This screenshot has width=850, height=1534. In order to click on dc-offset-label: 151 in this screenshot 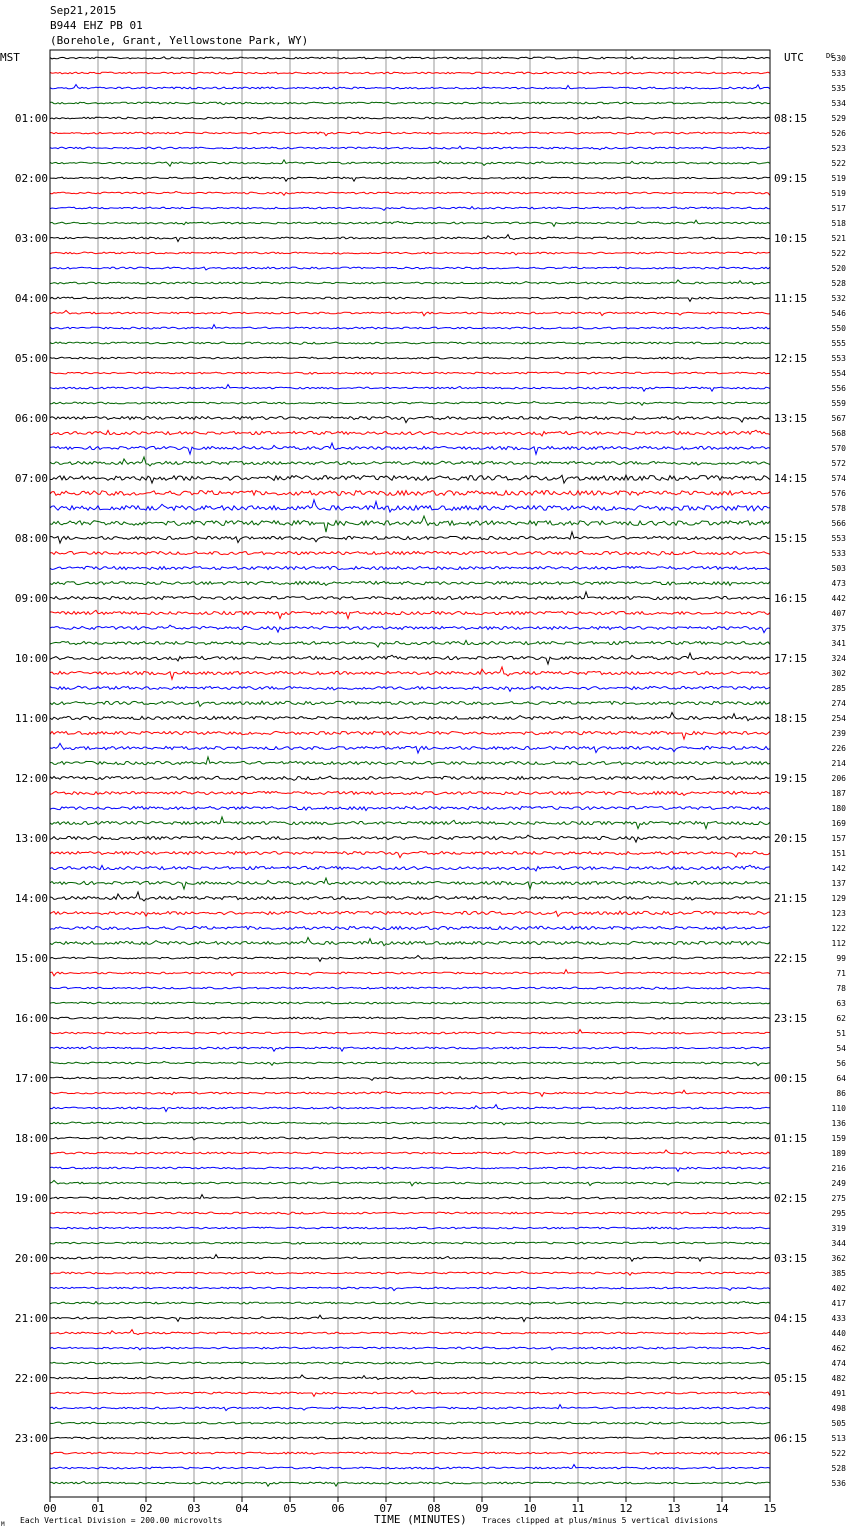, I will do `click(839, 853)`.